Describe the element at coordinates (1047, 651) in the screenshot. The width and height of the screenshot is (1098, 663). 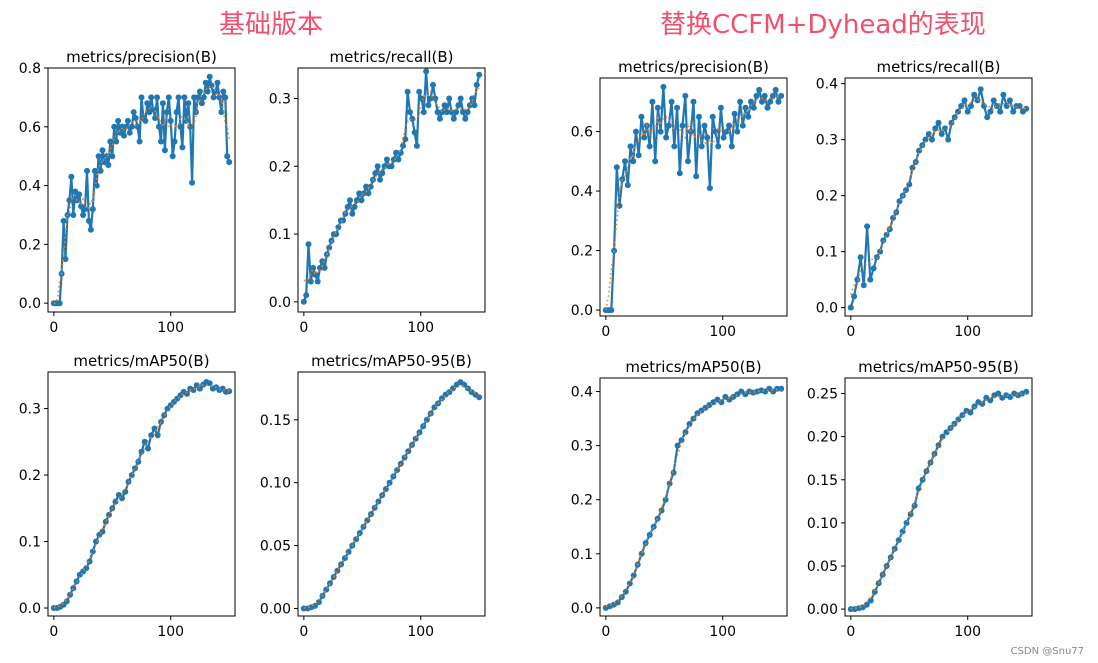
I see `watermark: CSDN @Snu77` at that location.